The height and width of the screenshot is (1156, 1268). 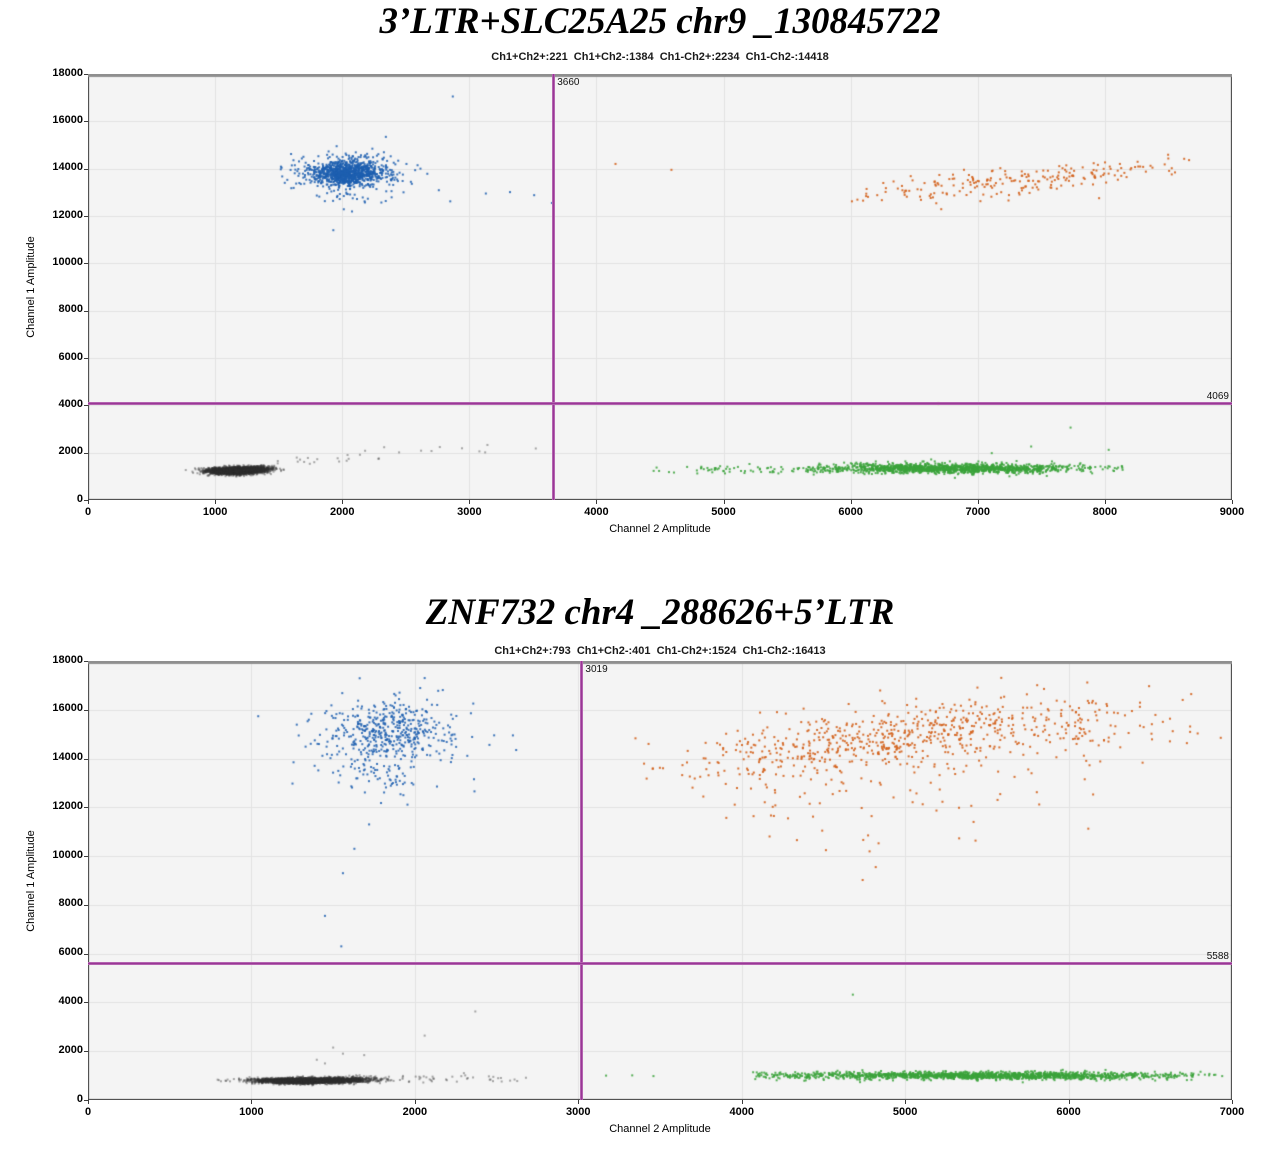 What do you see at coordinates (596, 669) in the screenshot?
I see `ch2-threshold-value: 3019` at bounding box center [596, 669].